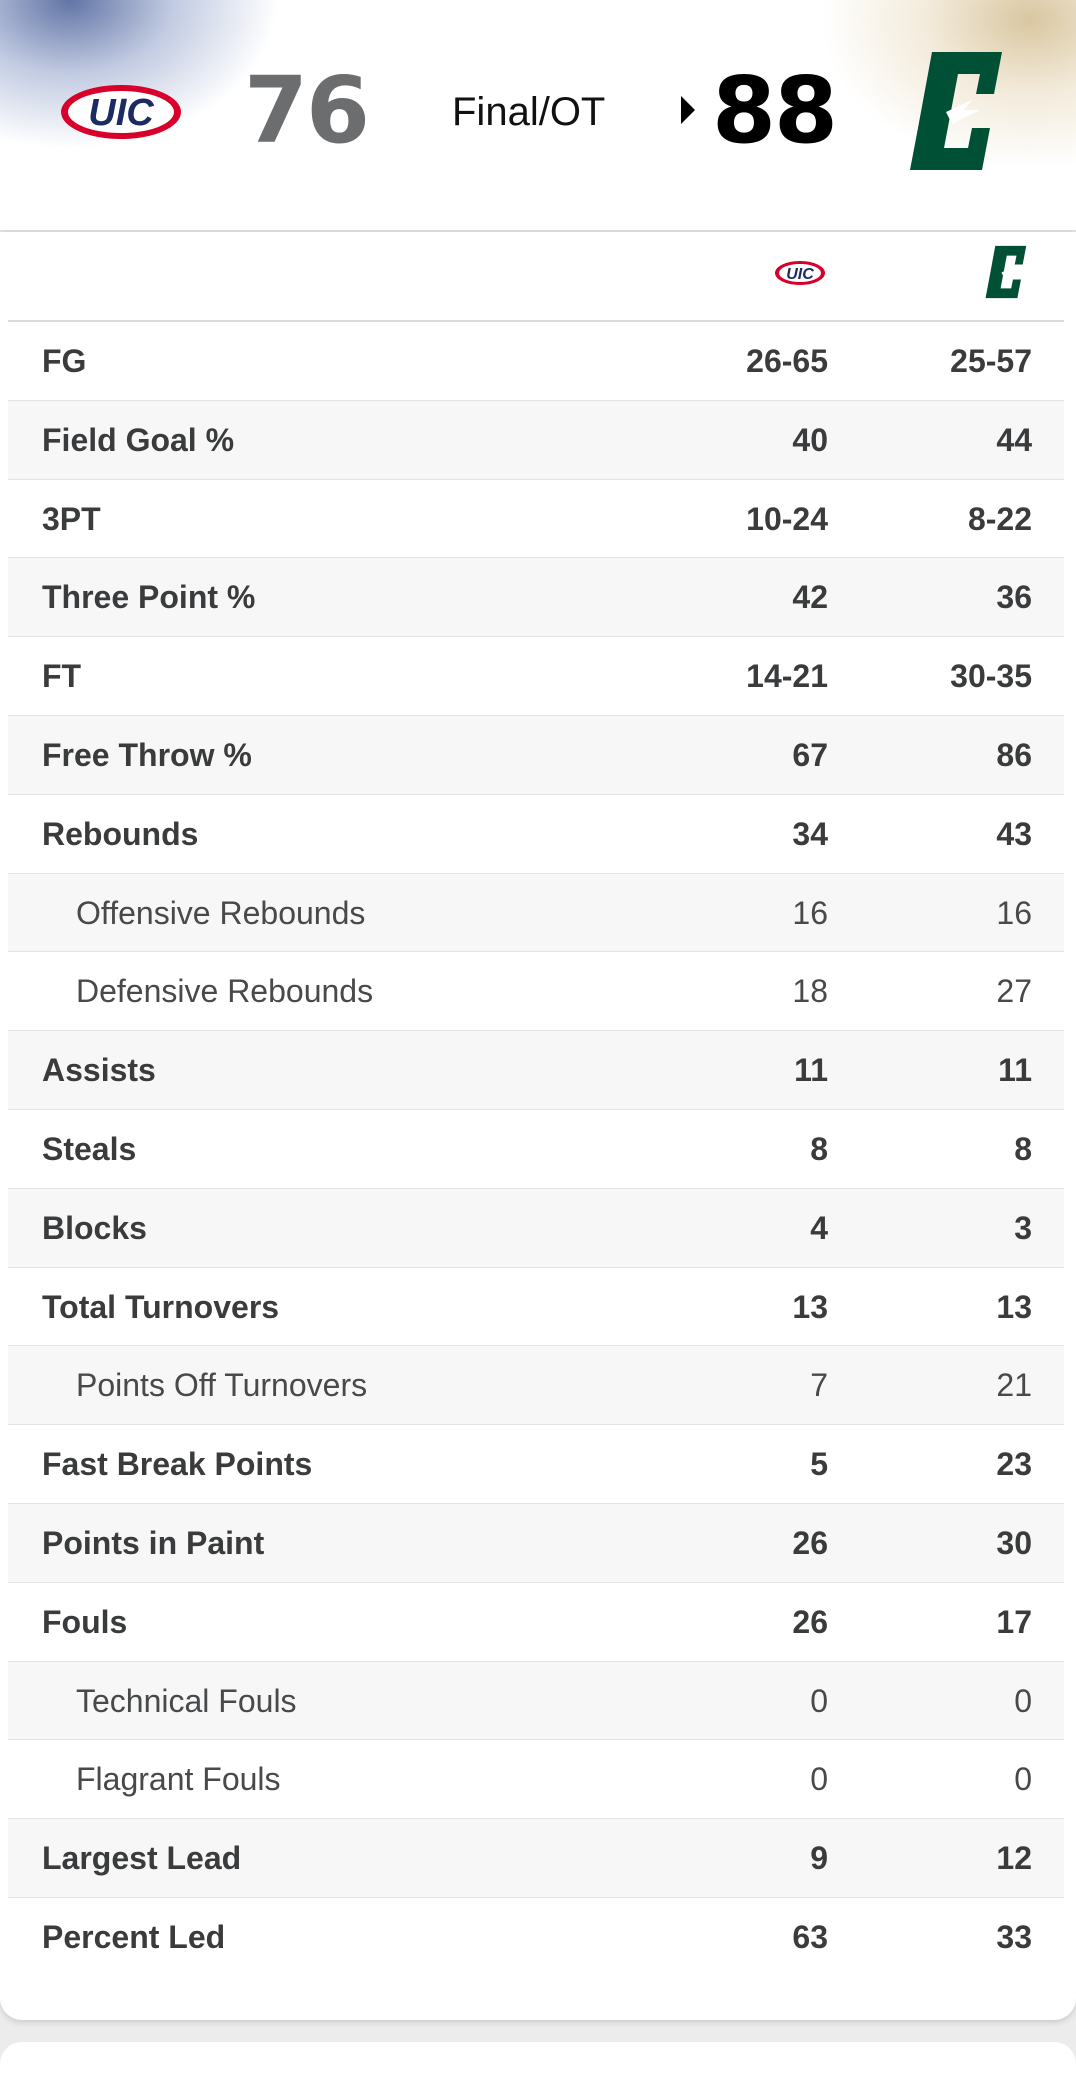  I want to click on away-stat-value: 63, so click(810, 1936).